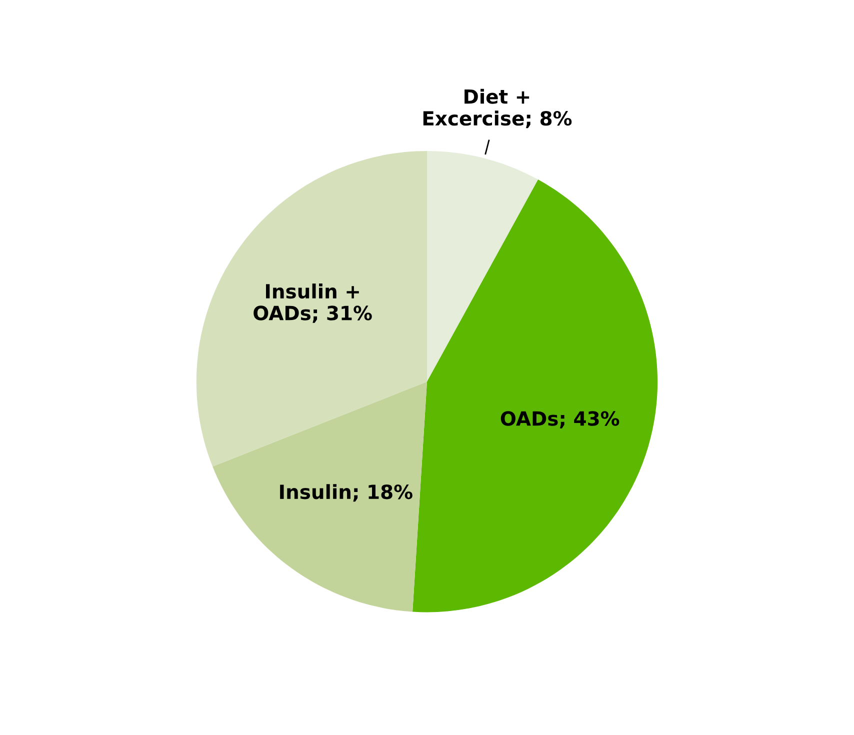  What do you see at coordinates (560, 419) in the screenshot?
I see `slice-label: OADs; 43%` at bounding box center [560, 419].